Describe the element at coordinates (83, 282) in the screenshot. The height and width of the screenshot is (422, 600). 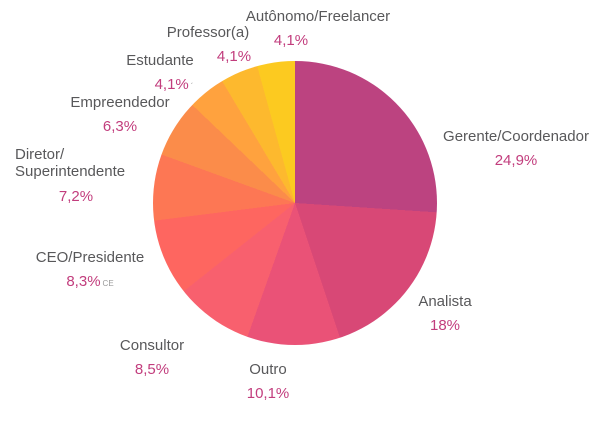
I see `percent-value: 8,3%` at that location.